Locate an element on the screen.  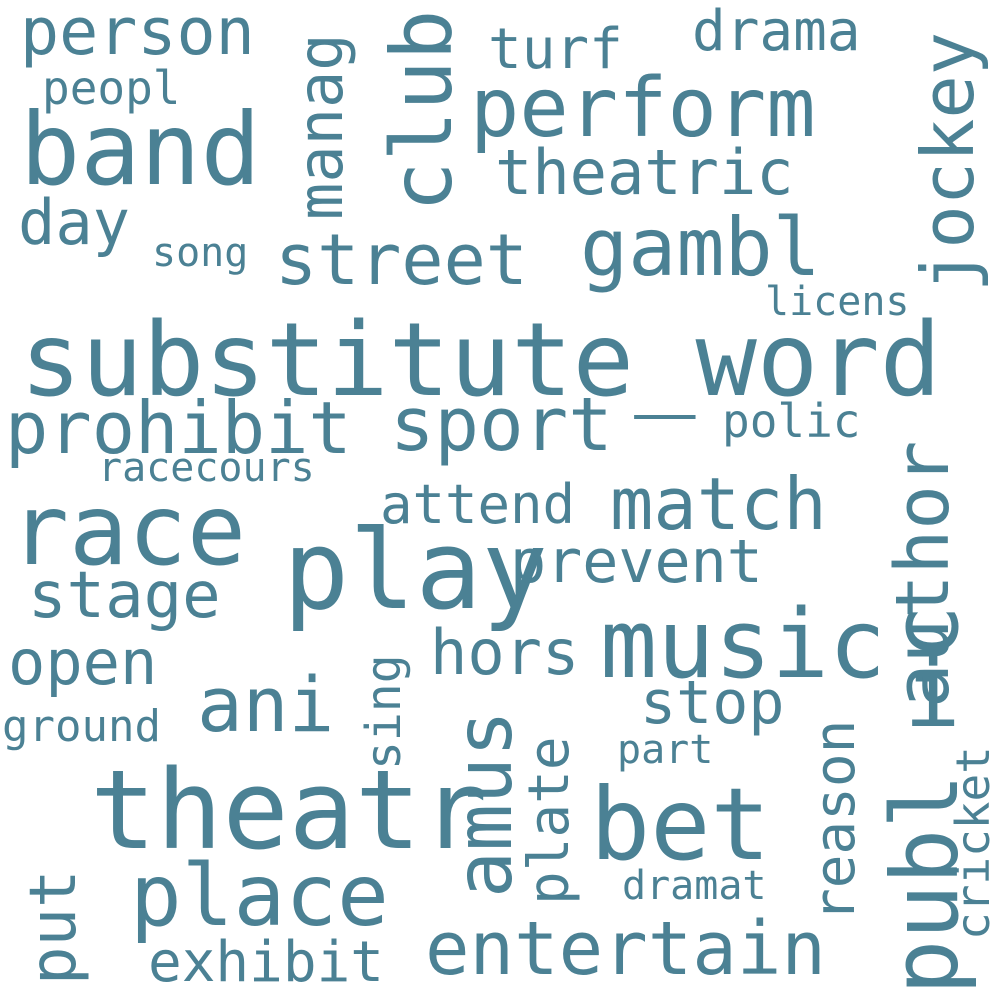
word-hors: hors is located at coordinates (505, 652).